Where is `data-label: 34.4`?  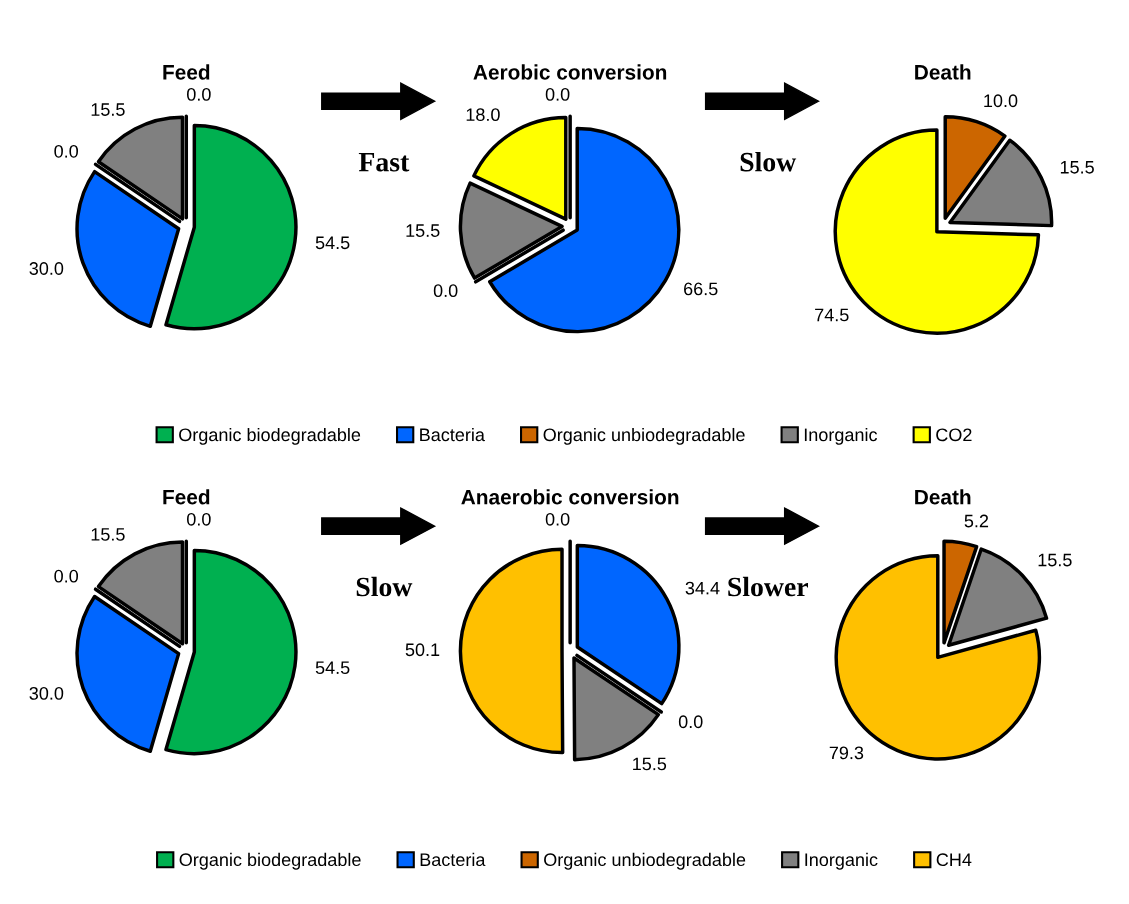
data-label: 34.4 is located at coordinates (702, 588).